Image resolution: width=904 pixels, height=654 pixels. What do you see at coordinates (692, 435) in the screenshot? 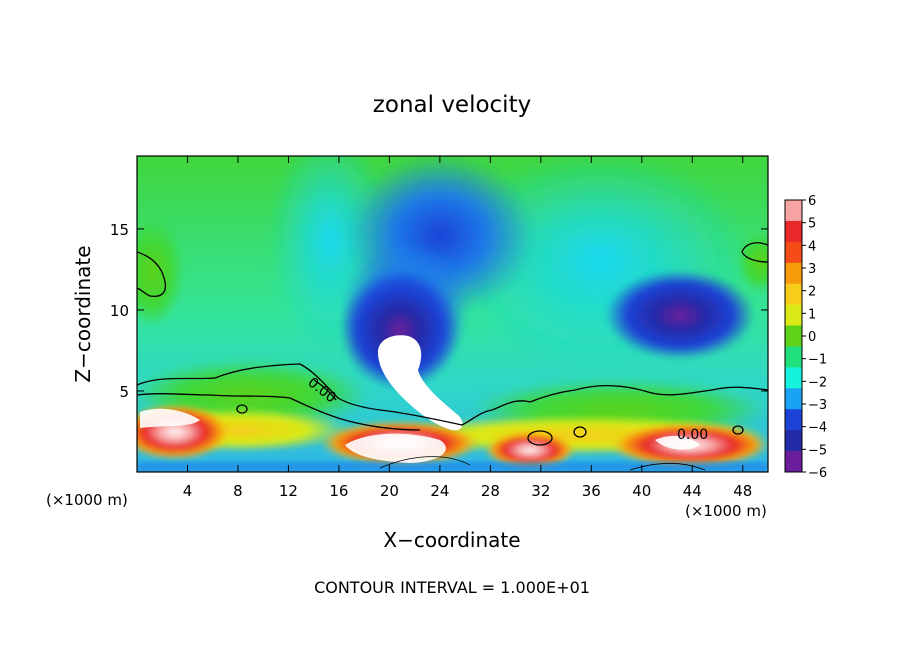
I see `contour-label-right: 0.00` at bounding box center [692, 435].